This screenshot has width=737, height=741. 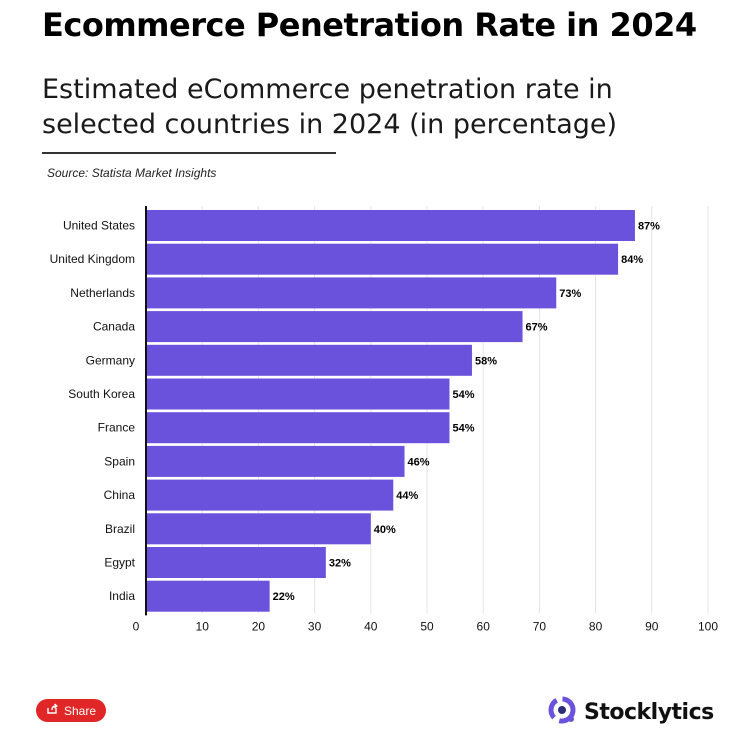 I want to click on x-tick-label-20: 20, so click(x=259, y=626).